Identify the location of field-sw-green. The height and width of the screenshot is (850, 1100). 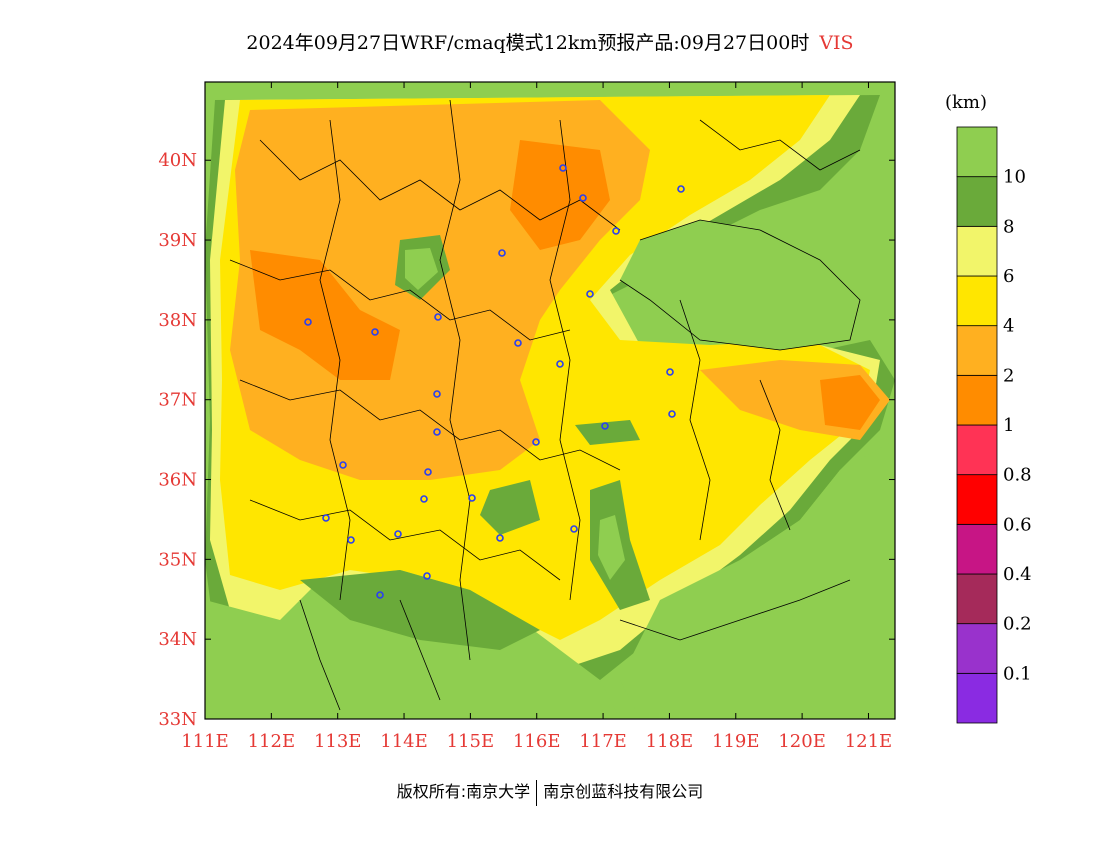
(412, 644).